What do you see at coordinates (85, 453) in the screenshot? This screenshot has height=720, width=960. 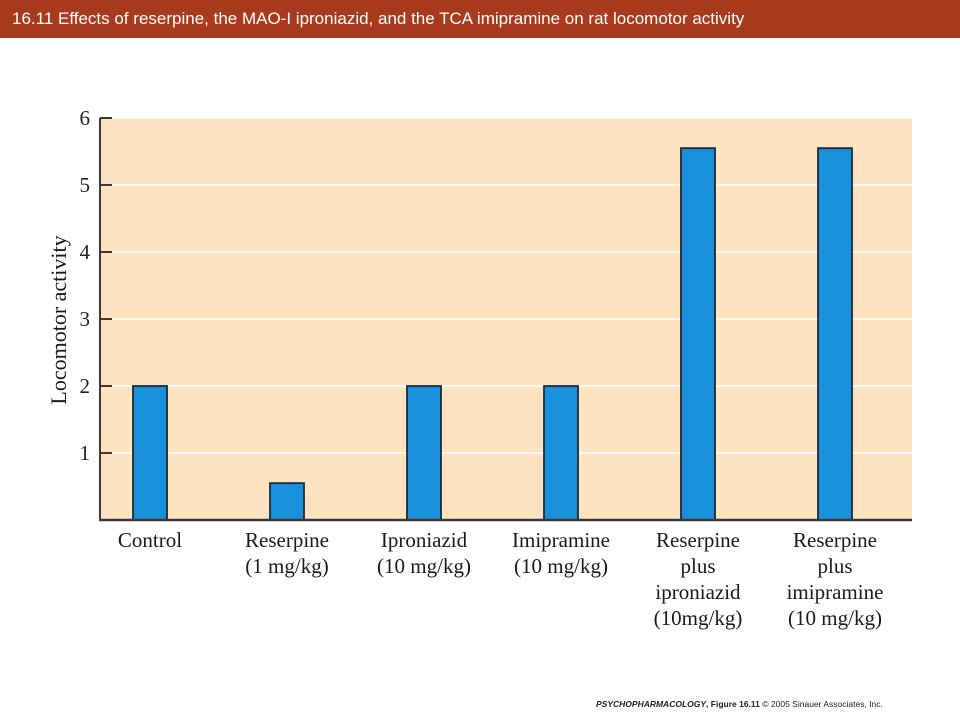 I see `y-tick-label: 1` at bounding box center [85, 453].